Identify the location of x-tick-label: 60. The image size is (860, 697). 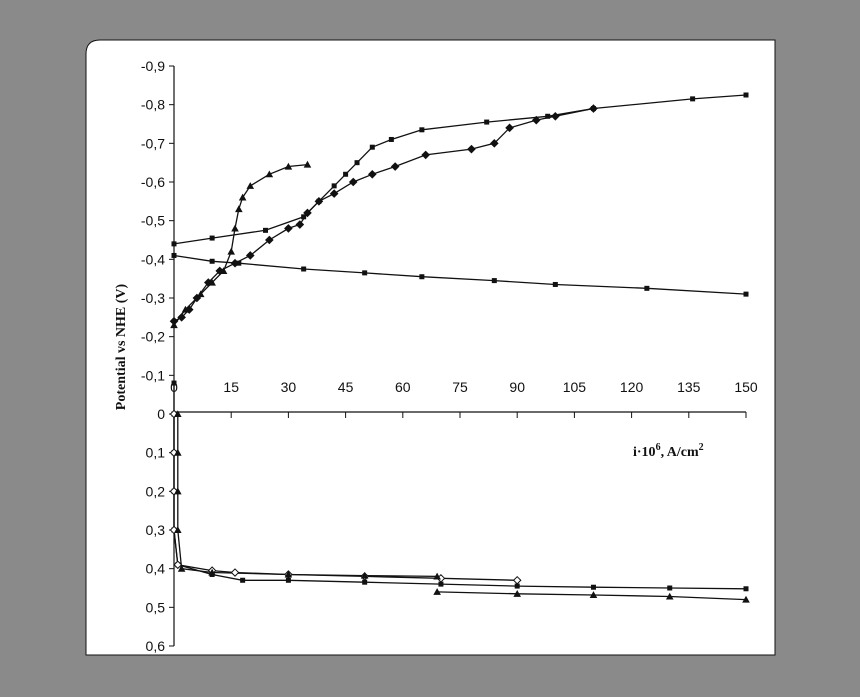
(403, 387).